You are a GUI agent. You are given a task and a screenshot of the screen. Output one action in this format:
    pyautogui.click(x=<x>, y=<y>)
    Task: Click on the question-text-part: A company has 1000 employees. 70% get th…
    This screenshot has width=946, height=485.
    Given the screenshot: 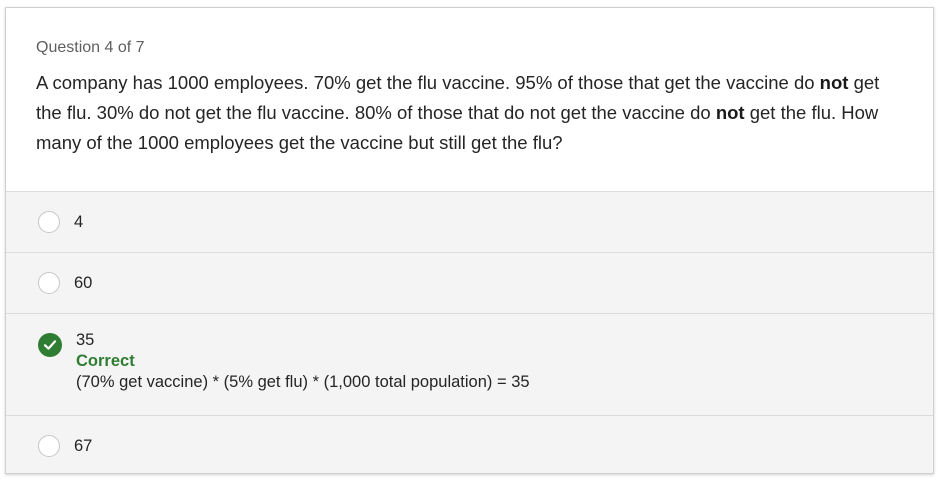 What is the action you would take?
    pyautogui.click(x=428, y=82)
    